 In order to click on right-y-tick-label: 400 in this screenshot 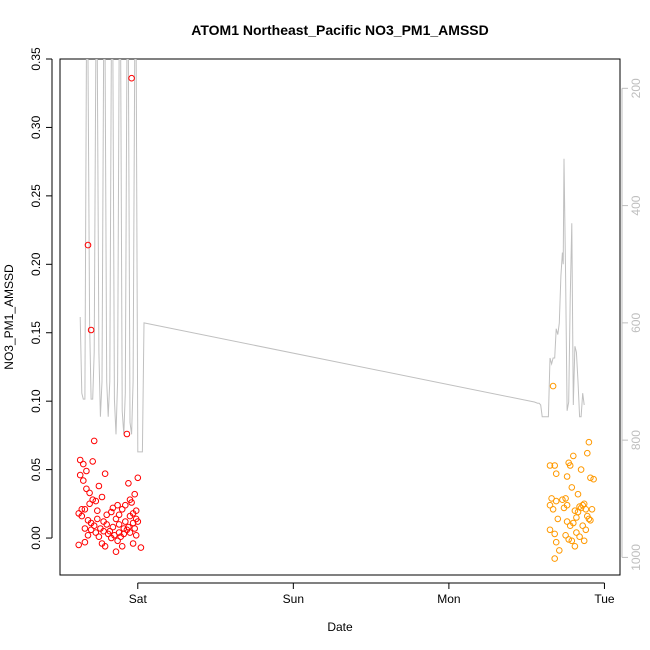, I will do `click(636, 205)`.